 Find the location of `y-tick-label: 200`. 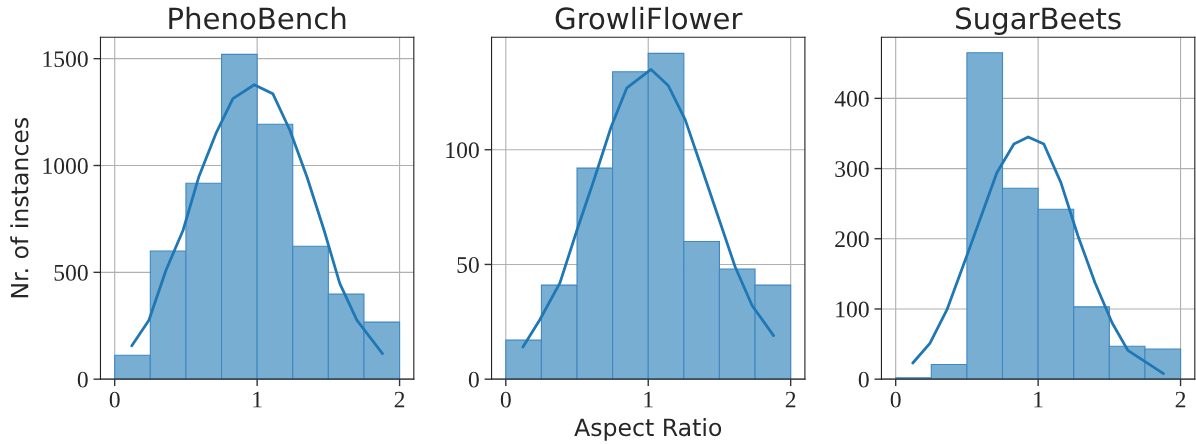

y-tick-label: 200 is located at coordinates (852, 239).